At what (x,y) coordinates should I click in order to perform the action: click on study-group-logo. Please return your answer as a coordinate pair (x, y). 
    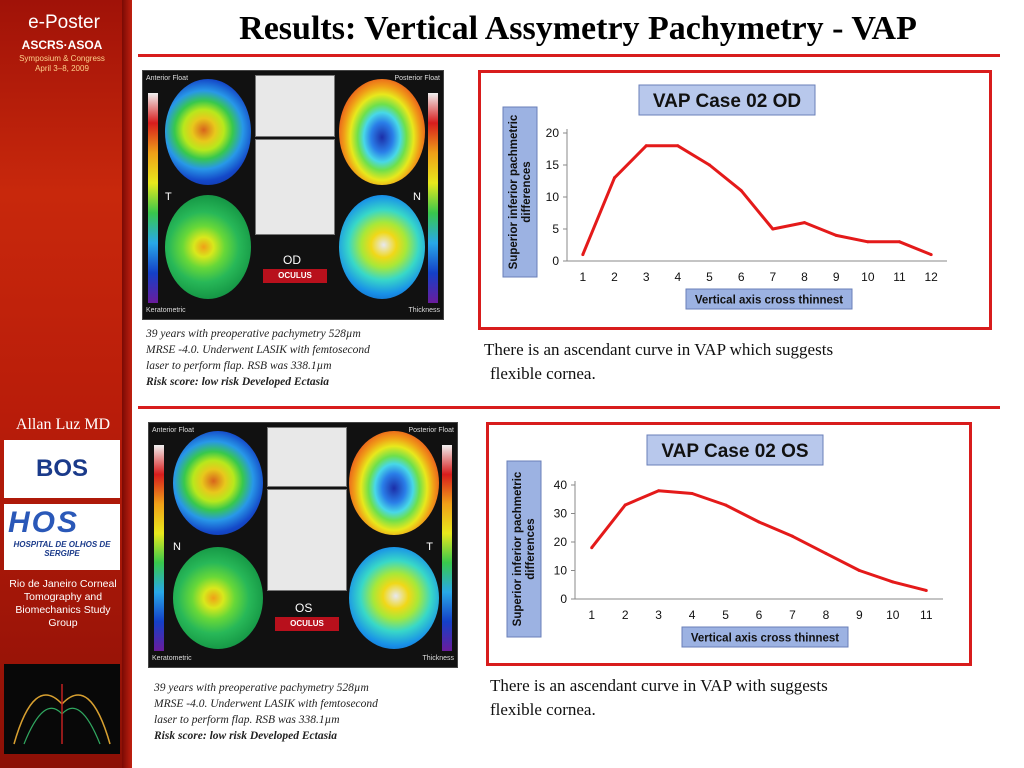
    Looking at the image, I should click on (62, 709).